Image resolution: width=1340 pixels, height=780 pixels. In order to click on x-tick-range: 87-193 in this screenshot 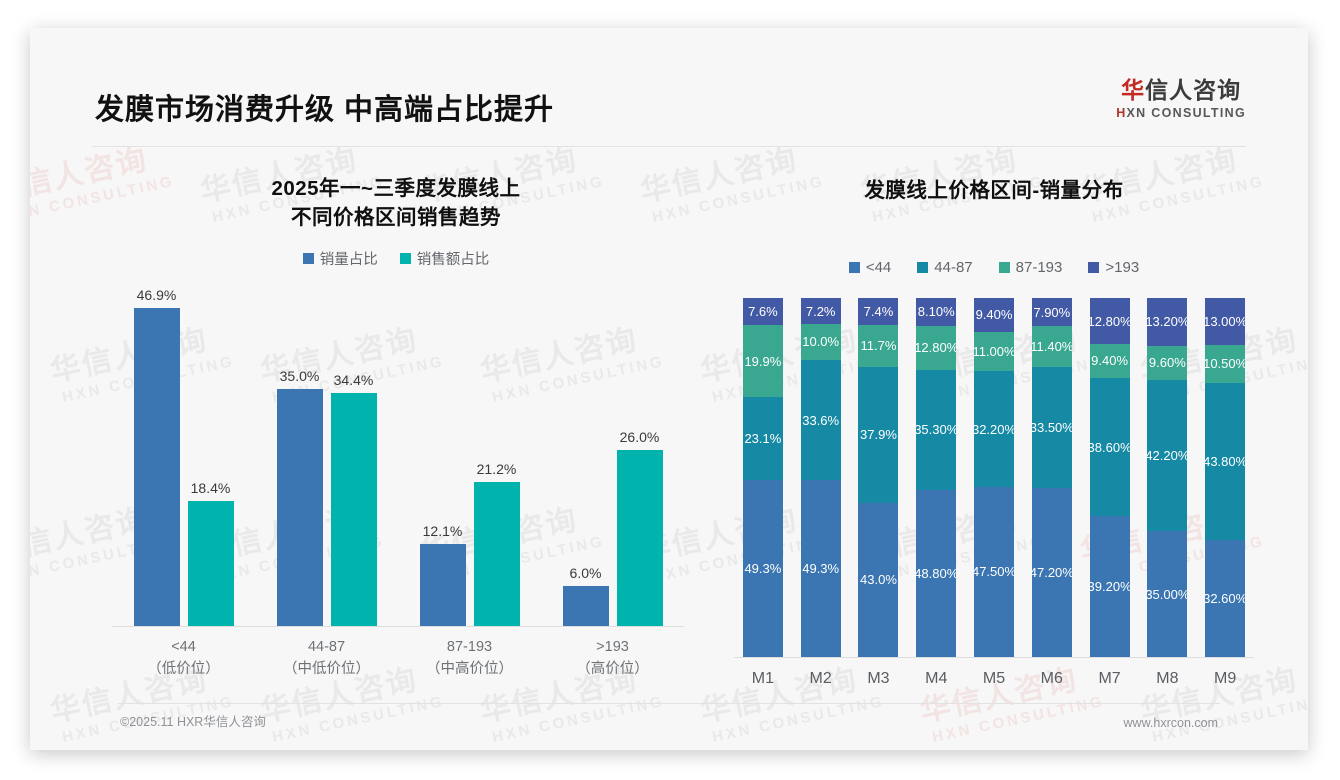, I will do `click(469, 647)`.